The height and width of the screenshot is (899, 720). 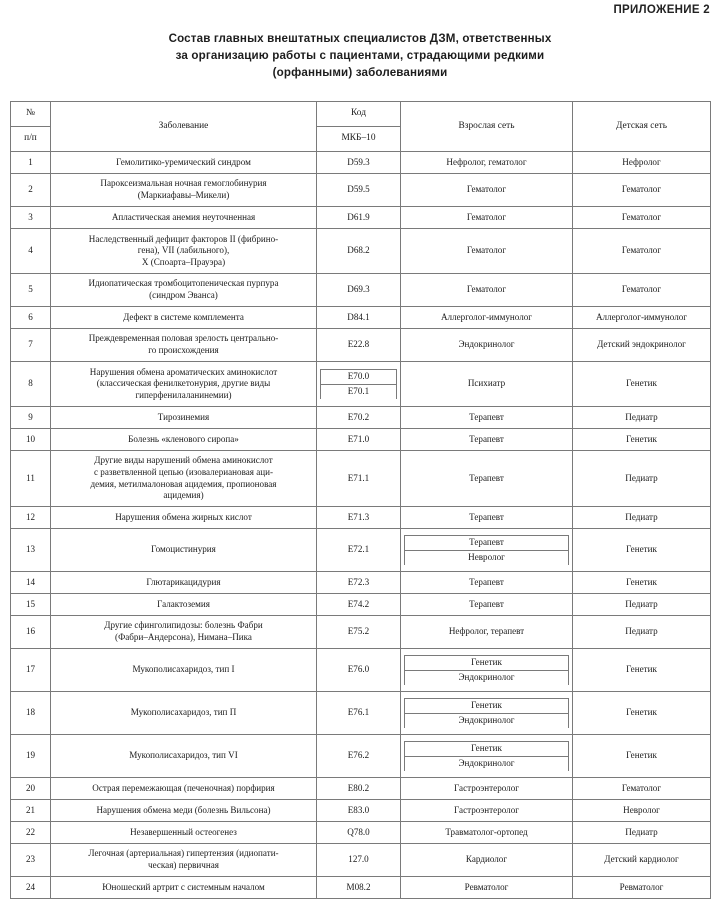 What do you see at coordinates (183, 261) in the screenshot?
I see `disease-line: X (Споарта–Прауэра)` at bounding box center [183, 261].